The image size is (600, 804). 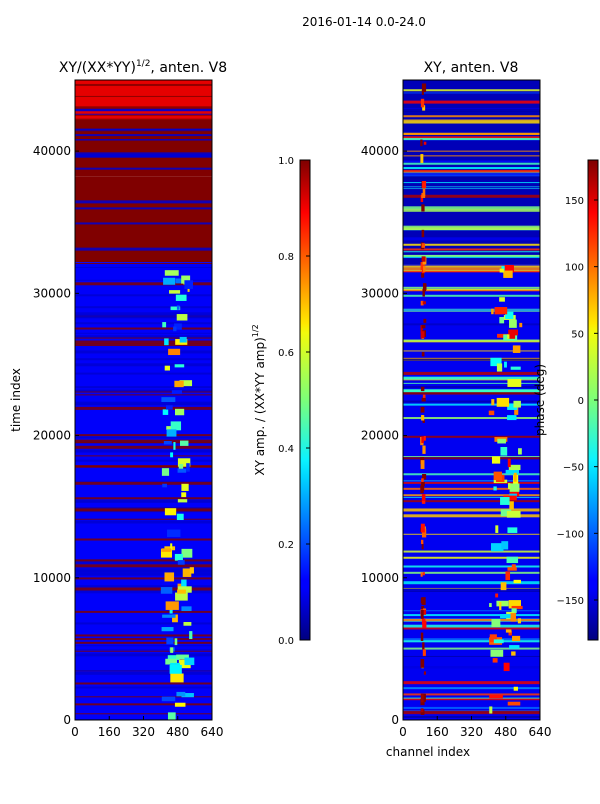 I want to click on colorbar-tick-label: 0.0, so click(x=286, y=641).